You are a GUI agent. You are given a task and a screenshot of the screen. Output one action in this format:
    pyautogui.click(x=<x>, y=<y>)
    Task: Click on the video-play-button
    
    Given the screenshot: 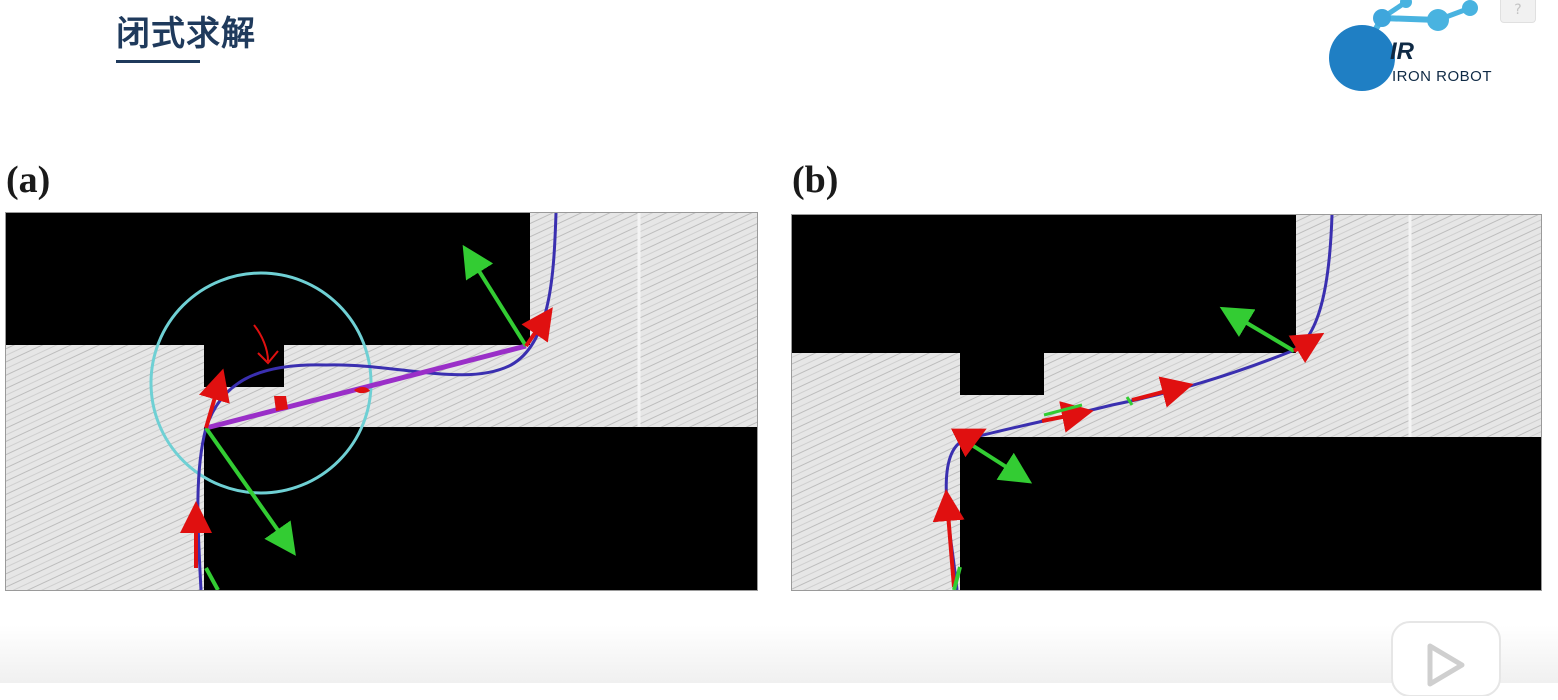 What is the action you would take?
    pyautogui.click(x=1446, y=651)
    